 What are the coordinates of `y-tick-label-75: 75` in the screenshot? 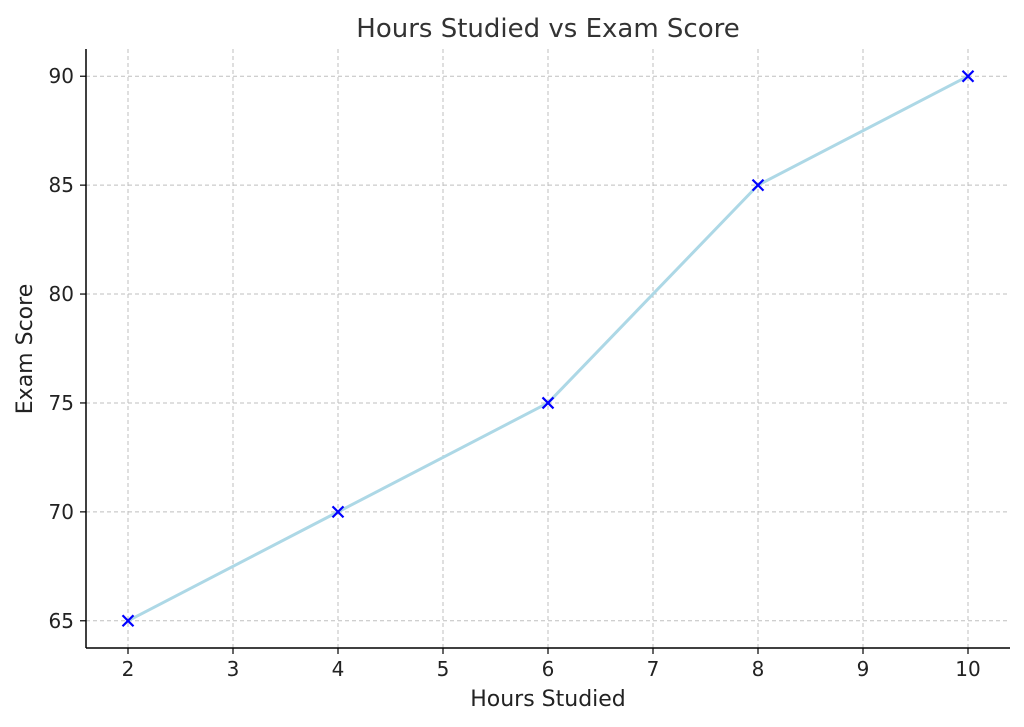 It's located at (61, 403).